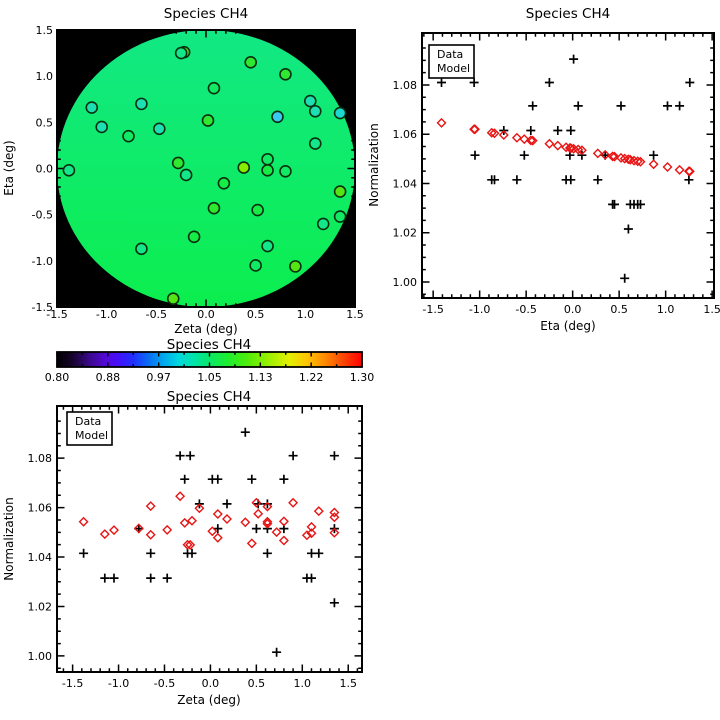 The width and height of the screenshot is (720, 720). I want to click on y-tick-label: 1.04, so click(405, 183).